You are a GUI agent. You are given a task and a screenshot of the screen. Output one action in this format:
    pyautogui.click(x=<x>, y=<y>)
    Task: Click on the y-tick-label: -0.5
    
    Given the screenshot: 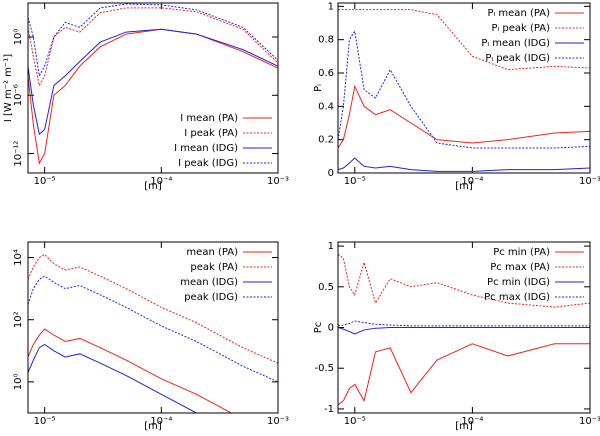 What is the action you would take?
    pyautogui.click(x=324, y=368)
    